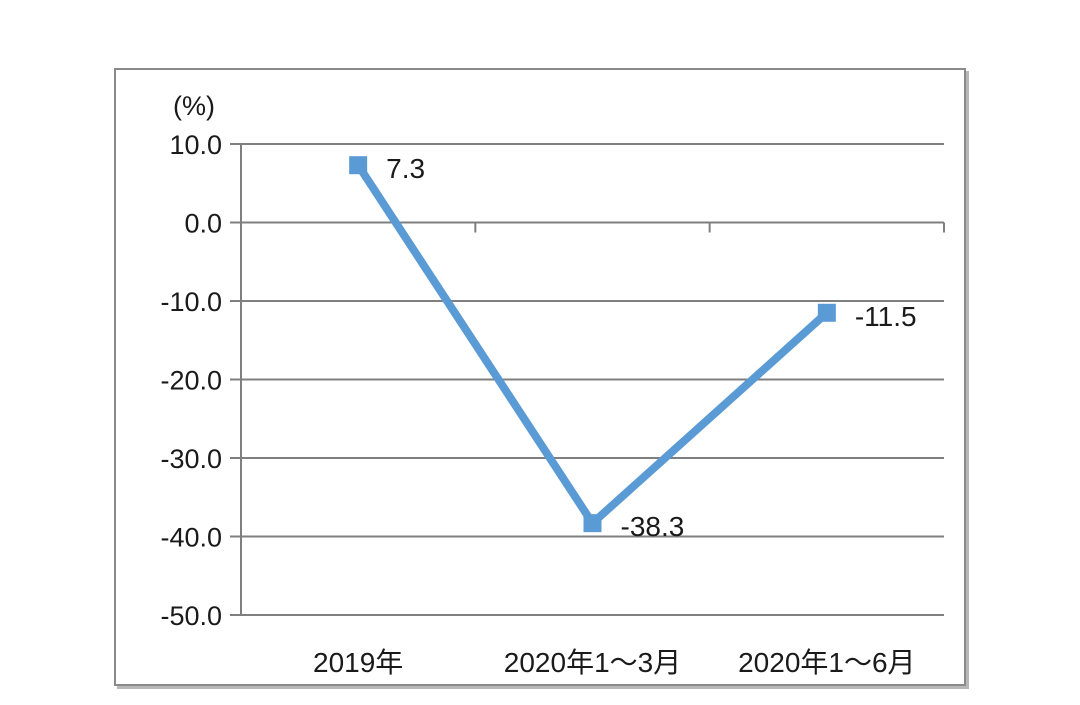  What do you see at coordinates (358, 662) in the screenshot?
I see `x-category-label: 2019年` at bounding box center [358, 662].